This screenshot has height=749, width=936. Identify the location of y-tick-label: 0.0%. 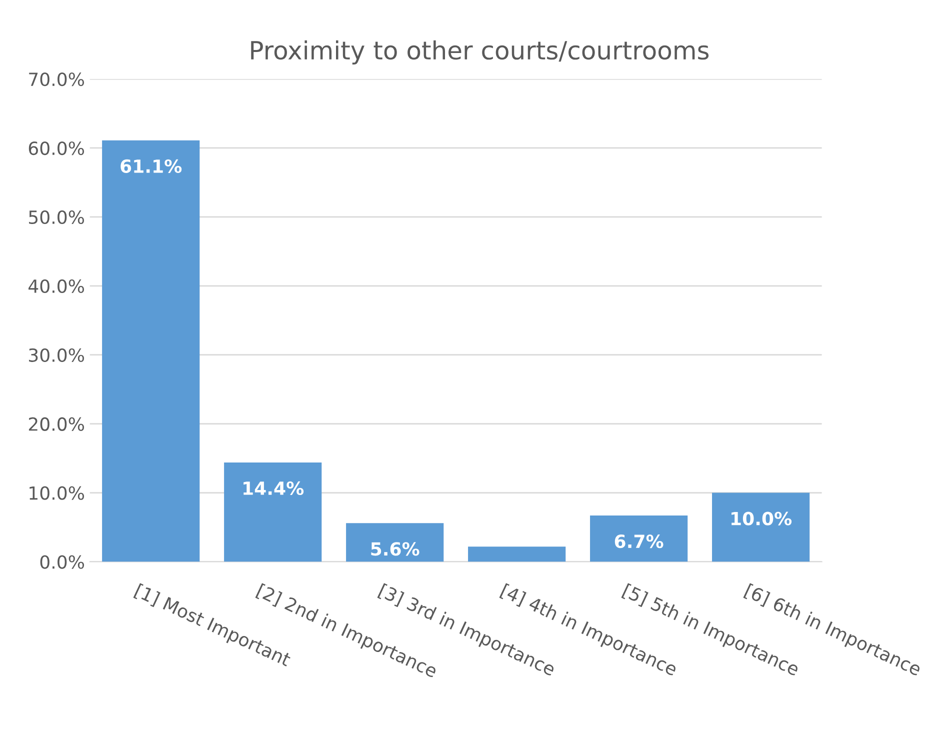
(62, 562).